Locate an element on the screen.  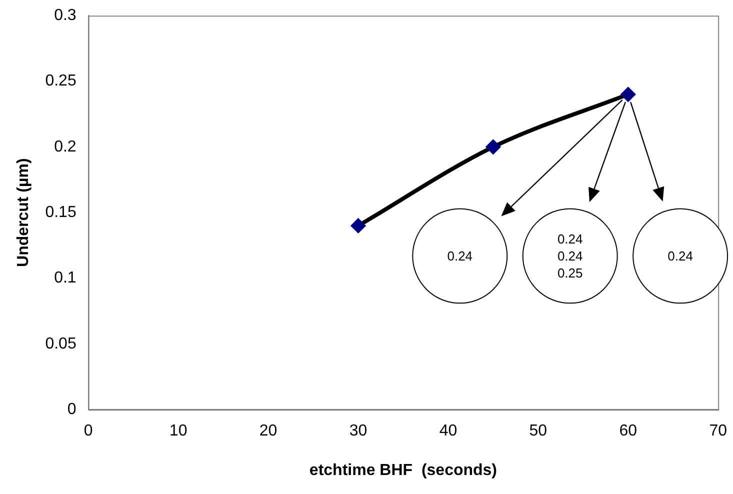
y-tick-label: 0.15 is located at coordinates (60, 213).